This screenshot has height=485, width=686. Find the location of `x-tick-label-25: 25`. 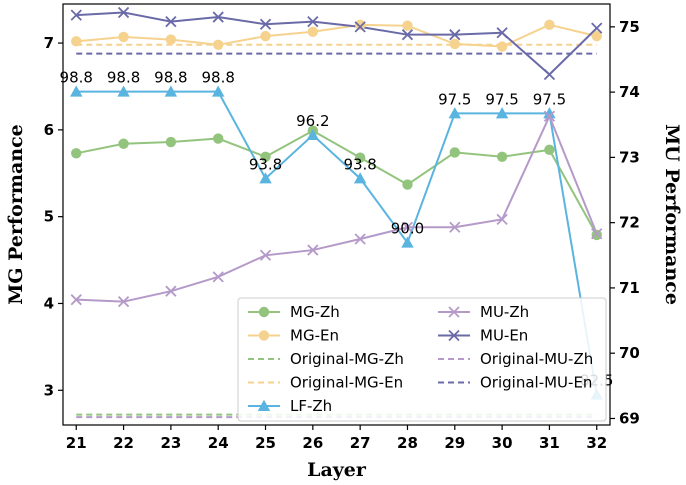

x-tick-label-25: 25 is located at coordinates (265, 443).